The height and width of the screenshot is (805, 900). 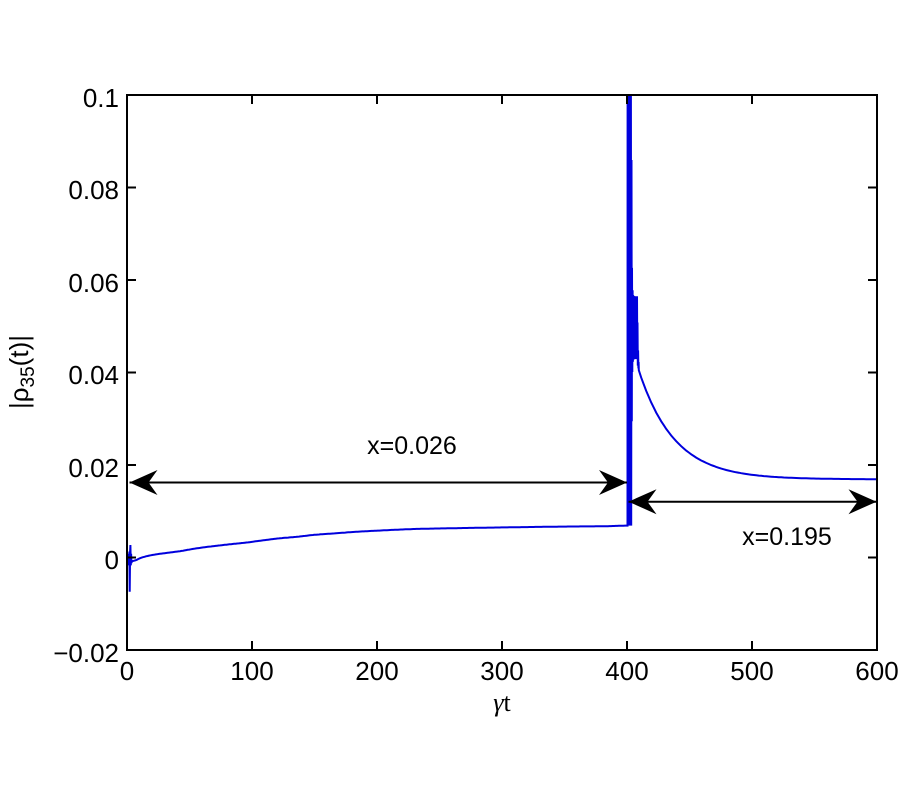 What do you see at coordinates (376, 671) in the screenshot?
I see `svg-text: 200` at bounding box center [376, 671].